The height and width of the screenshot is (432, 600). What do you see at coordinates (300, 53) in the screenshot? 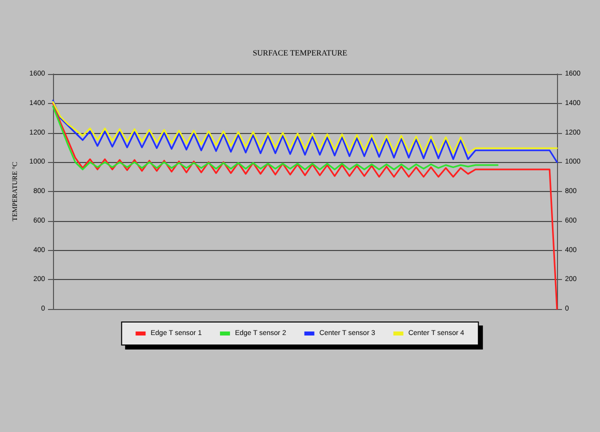
I see `chart-title: SURFACE TEMPERATURE` at bounding box center [300, 53].